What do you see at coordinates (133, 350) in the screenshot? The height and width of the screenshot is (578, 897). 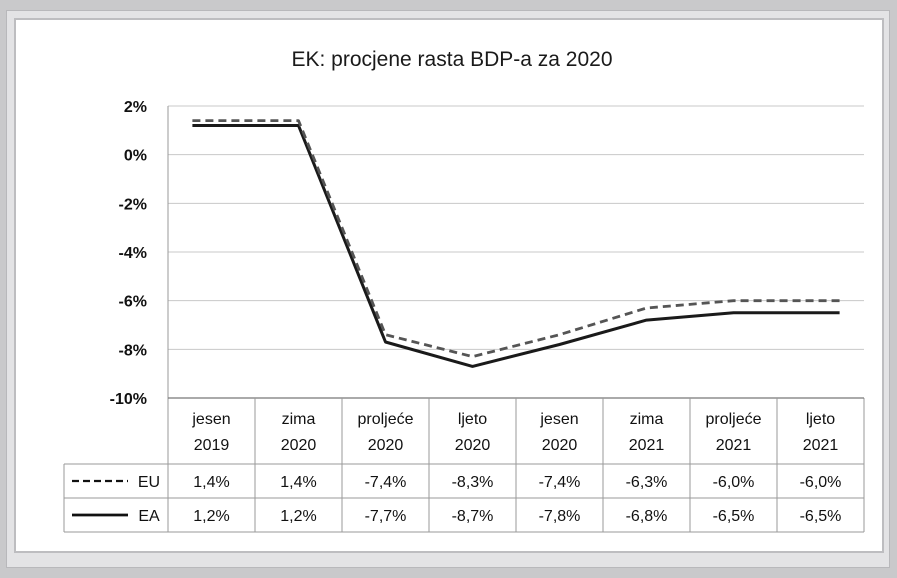 I see `y-tick-label: -8%` at bounding box center [133, 350].